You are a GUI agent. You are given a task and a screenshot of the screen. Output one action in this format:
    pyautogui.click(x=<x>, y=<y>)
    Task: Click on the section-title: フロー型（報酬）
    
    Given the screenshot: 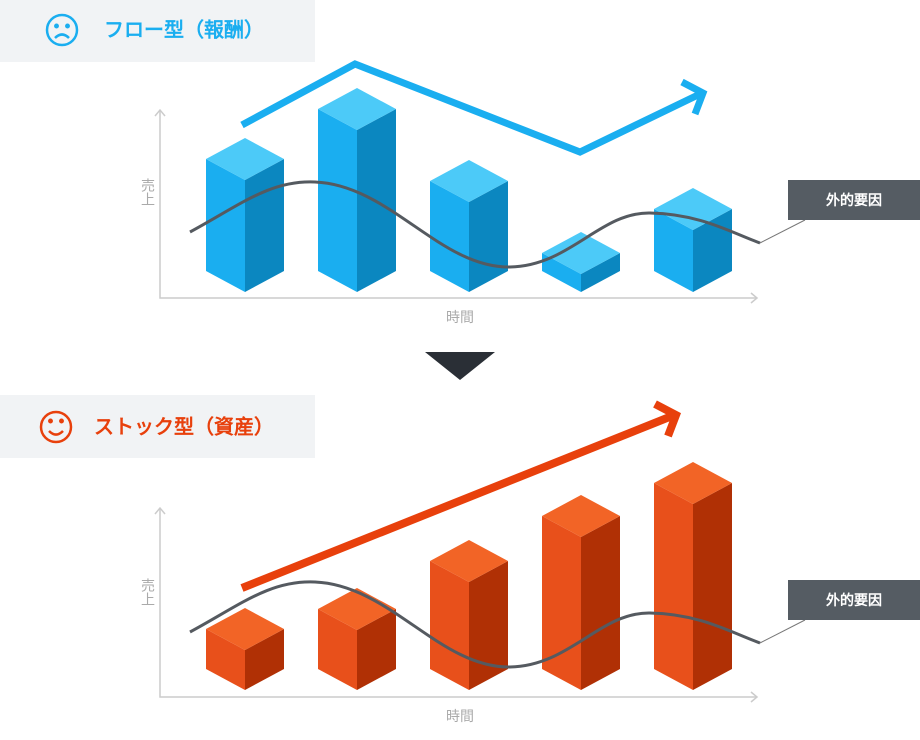 What is the action you would take?
    pyautogui.click(x=184, y=30)
    